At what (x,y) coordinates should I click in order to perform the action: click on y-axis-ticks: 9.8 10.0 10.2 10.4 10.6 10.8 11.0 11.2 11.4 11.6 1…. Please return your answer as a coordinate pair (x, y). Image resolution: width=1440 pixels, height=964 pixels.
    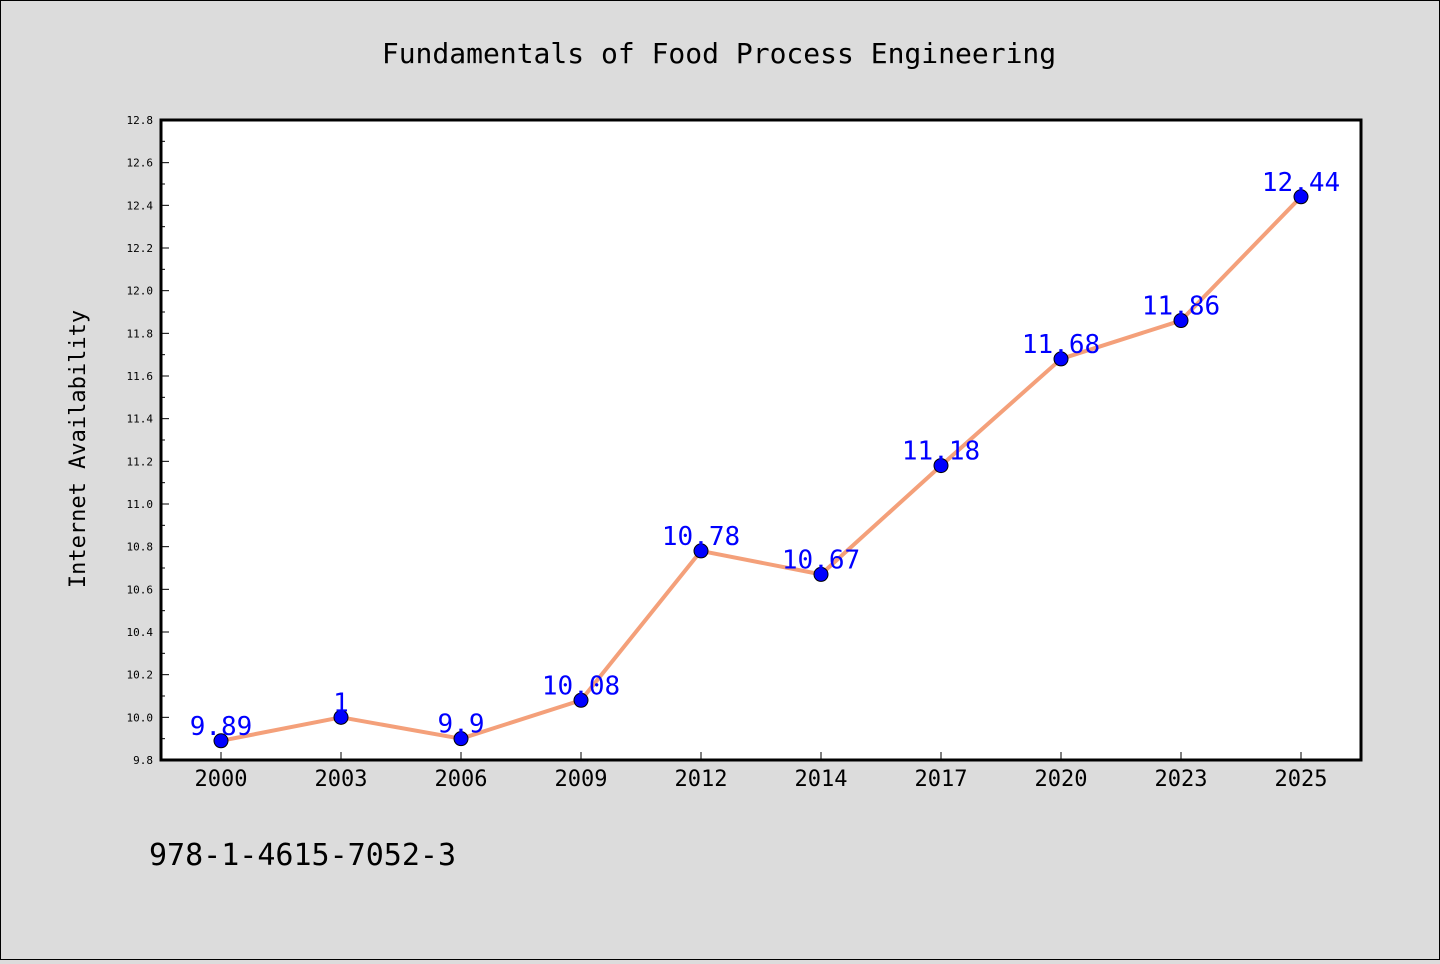
    Looking at the image, I should click on (148, 440).